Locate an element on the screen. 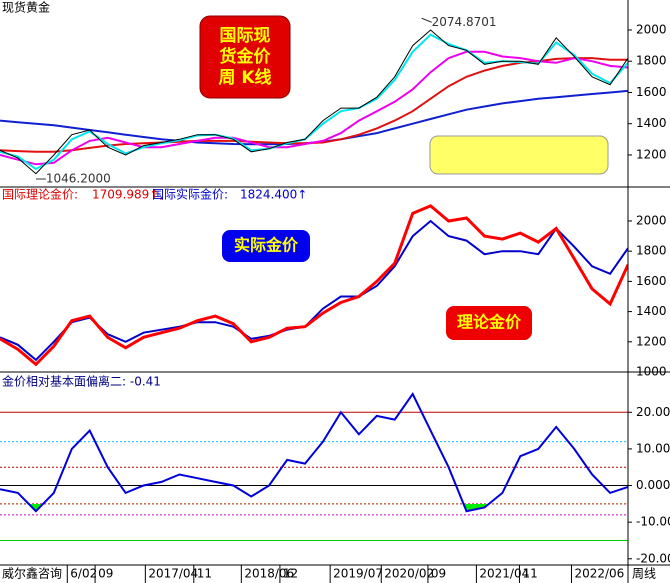  footer: 周线 is located at coordinates (644, 574).